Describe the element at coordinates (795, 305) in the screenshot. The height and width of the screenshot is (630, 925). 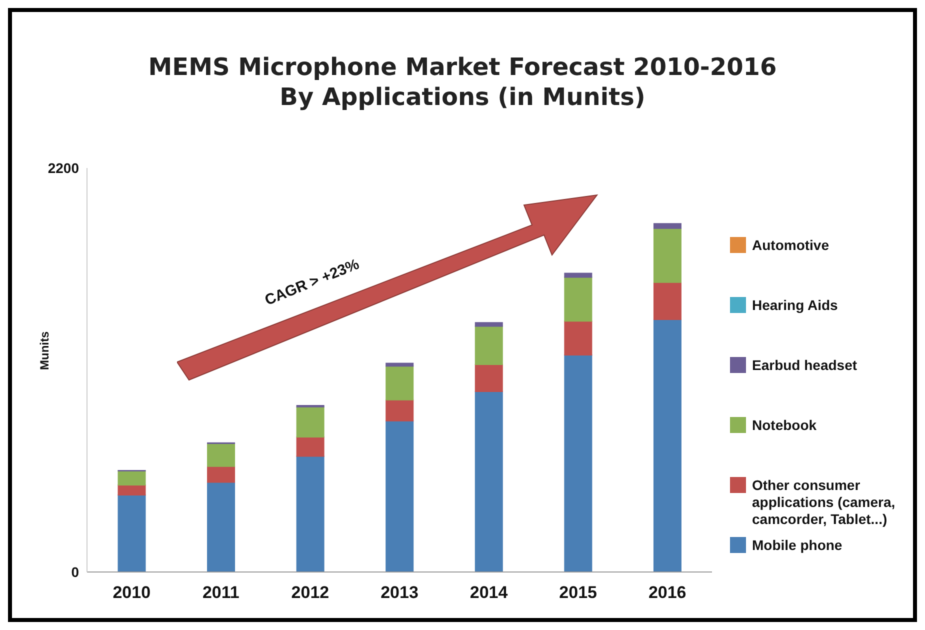
I see `legend-label: Hearing Aids` at that location.